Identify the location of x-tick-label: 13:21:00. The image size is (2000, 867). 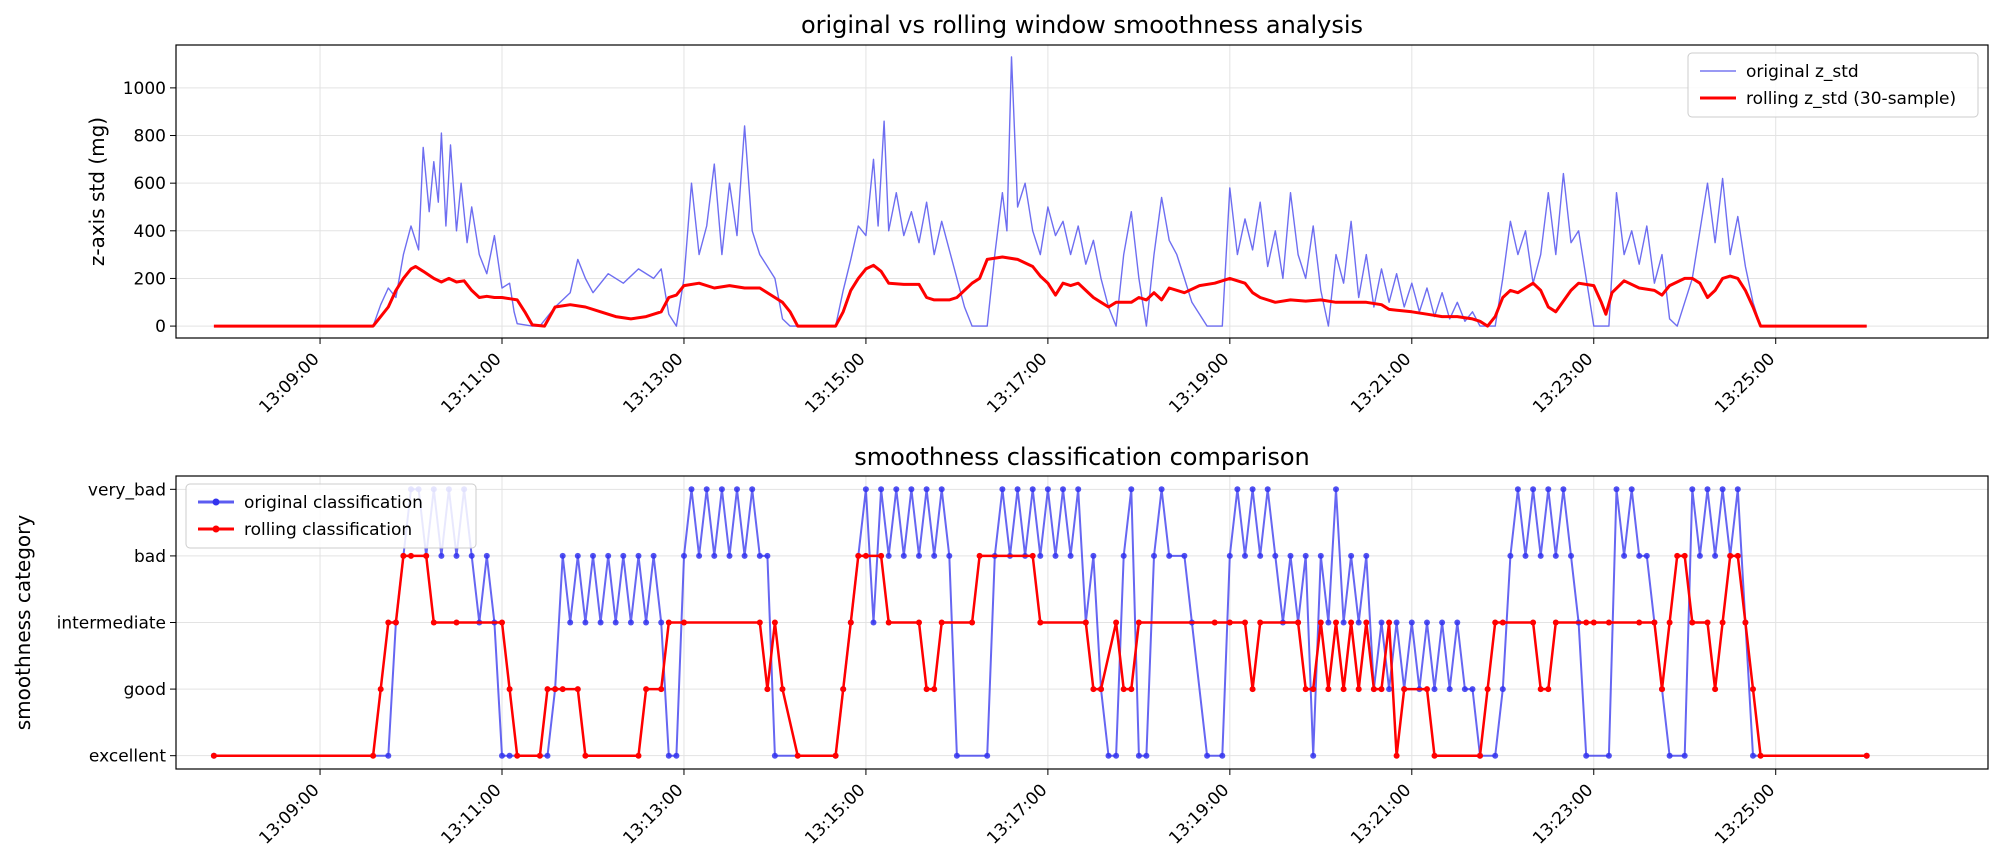
(1381, 383).